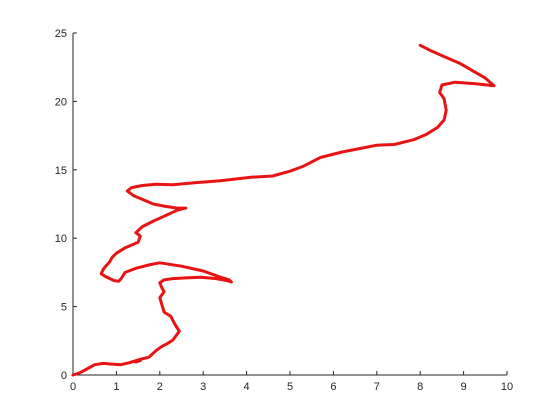 The height and width of the screenshot is (420, 560). Describe the element at coordinates (420, 387) in the screenshot. I see `x-tick-label: 8` at that location.